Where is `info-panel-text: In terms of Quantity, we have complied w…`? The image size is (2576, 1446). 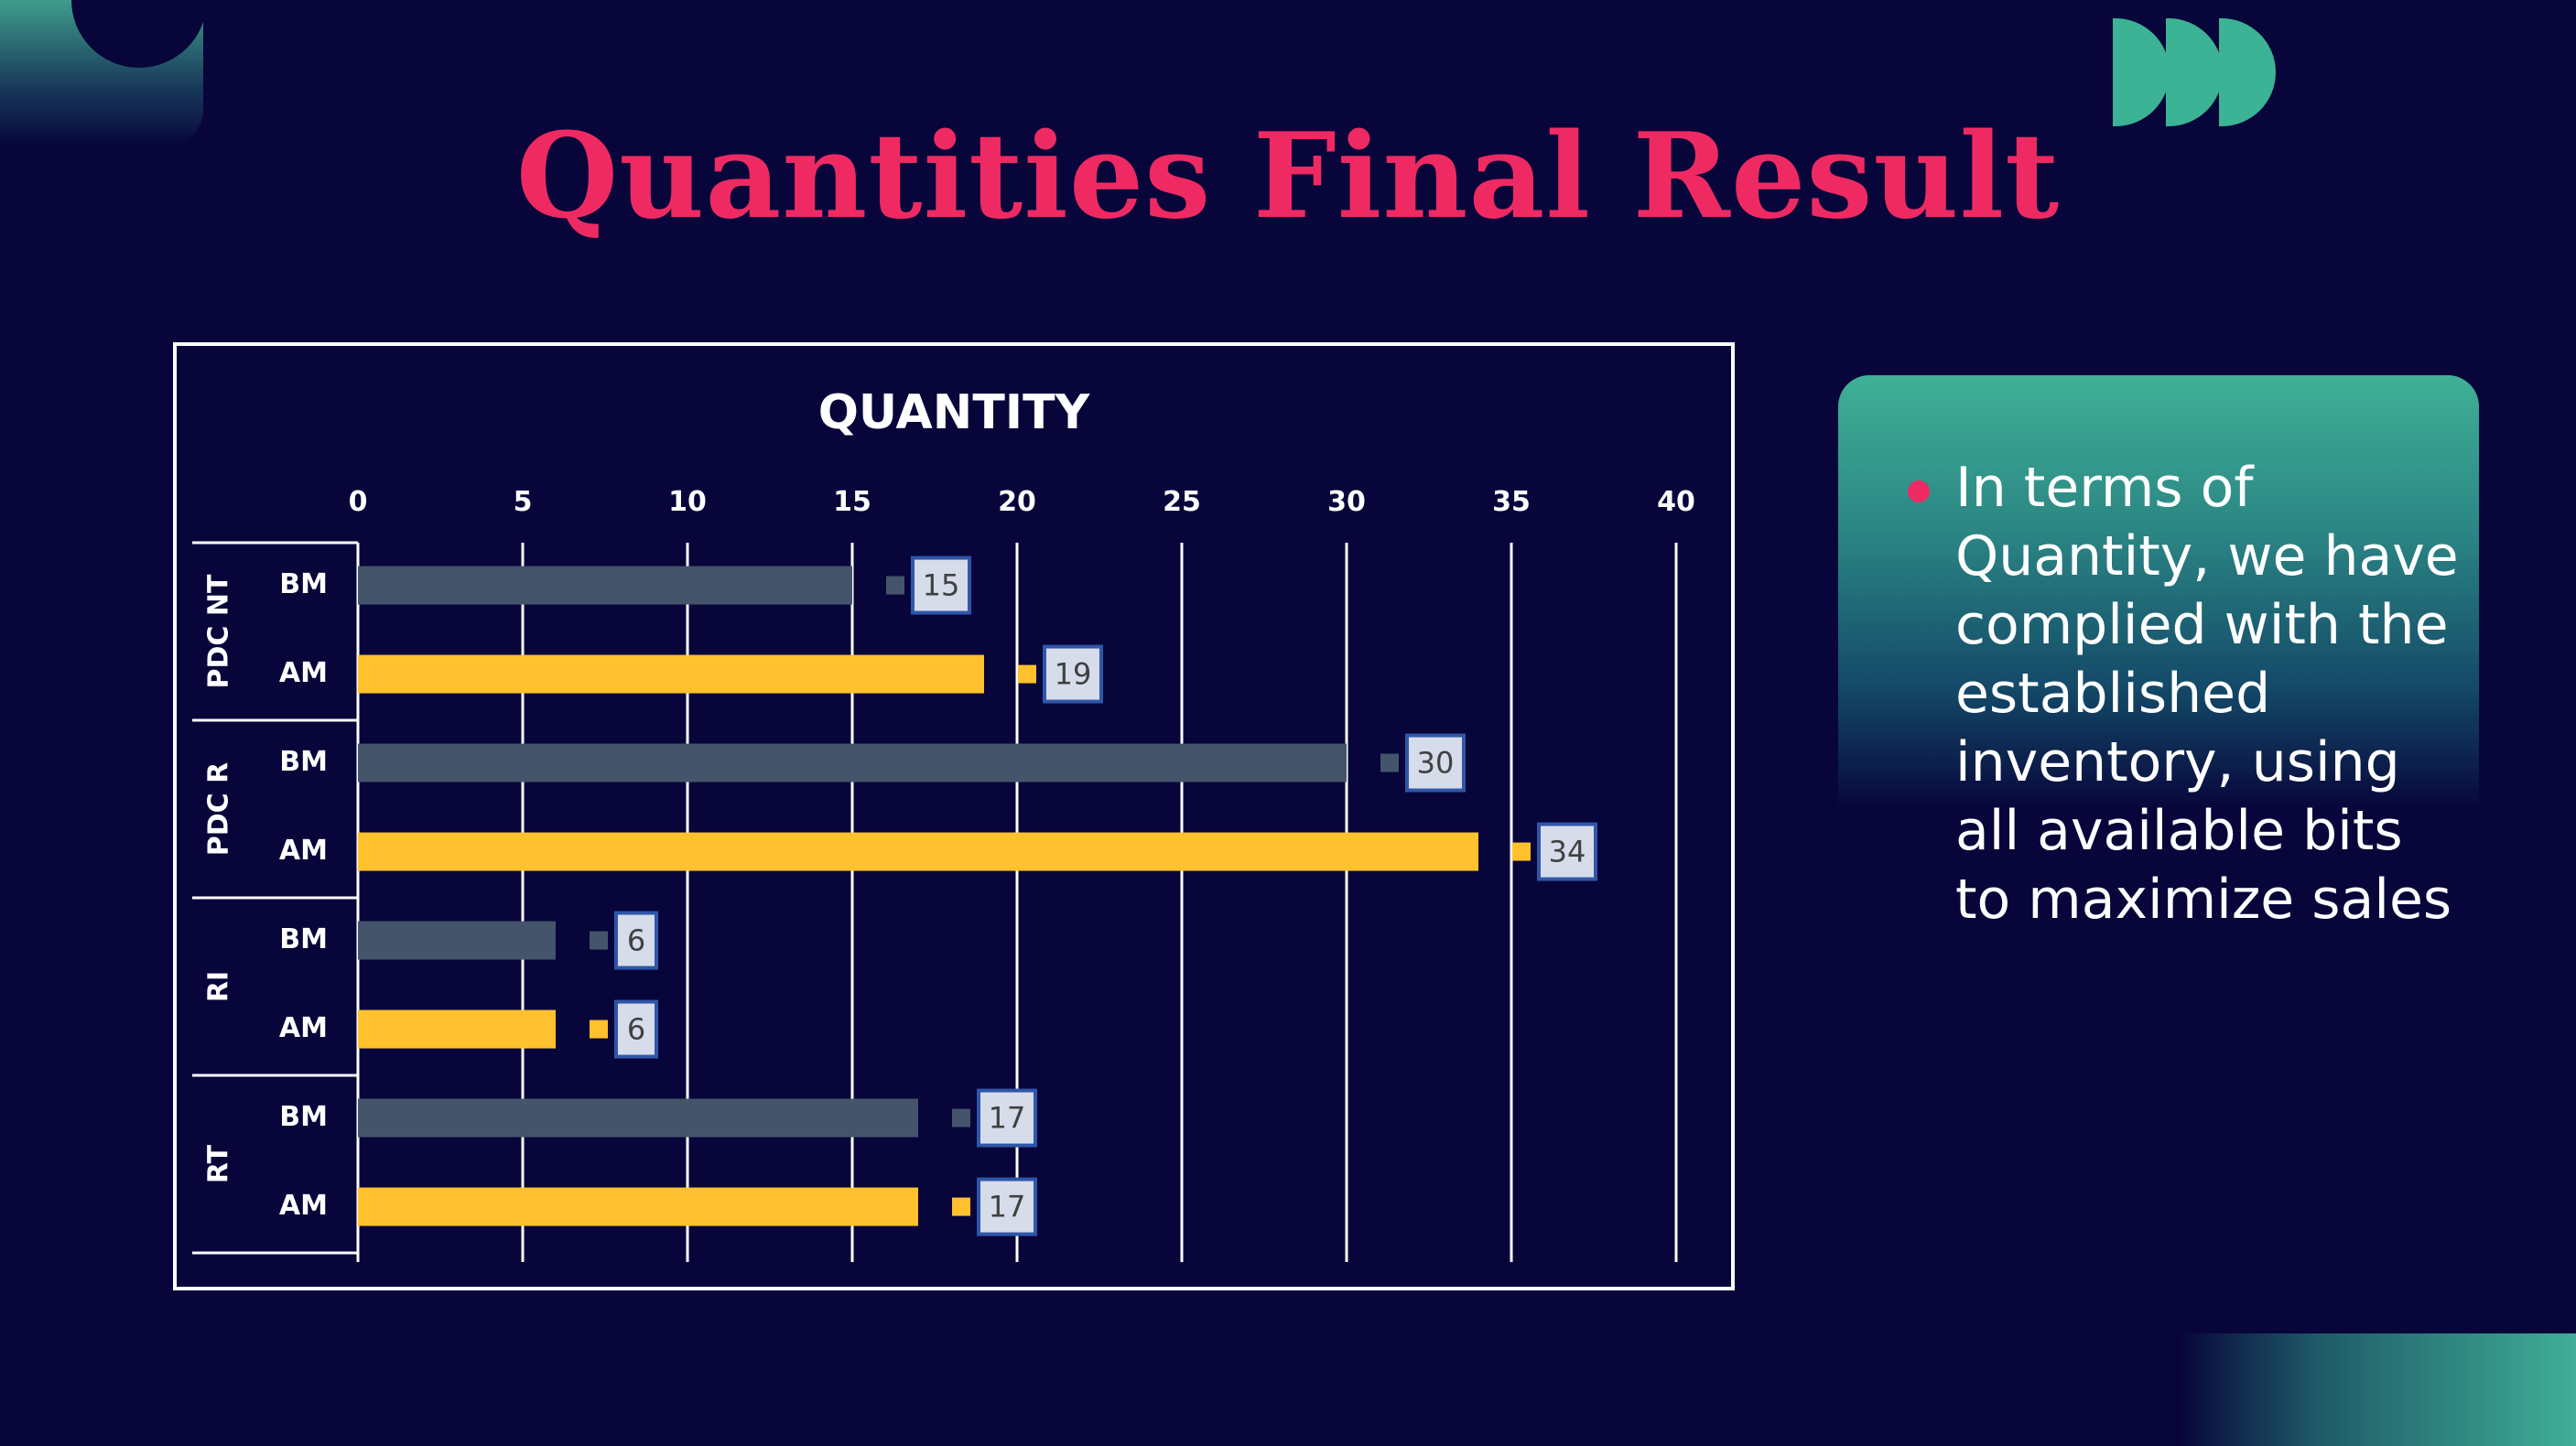 info-panel-text: In terms of Quantity, we have complied w… is located at coordinates (2207, 694).